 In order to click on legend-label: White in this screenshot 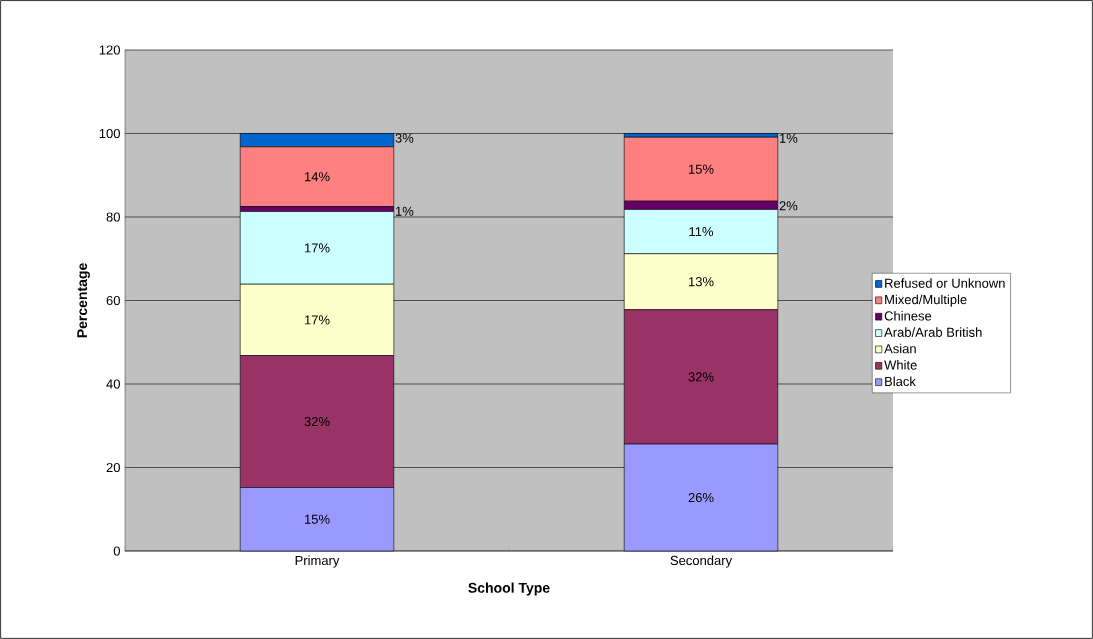, I will do `click(900, 365)`.